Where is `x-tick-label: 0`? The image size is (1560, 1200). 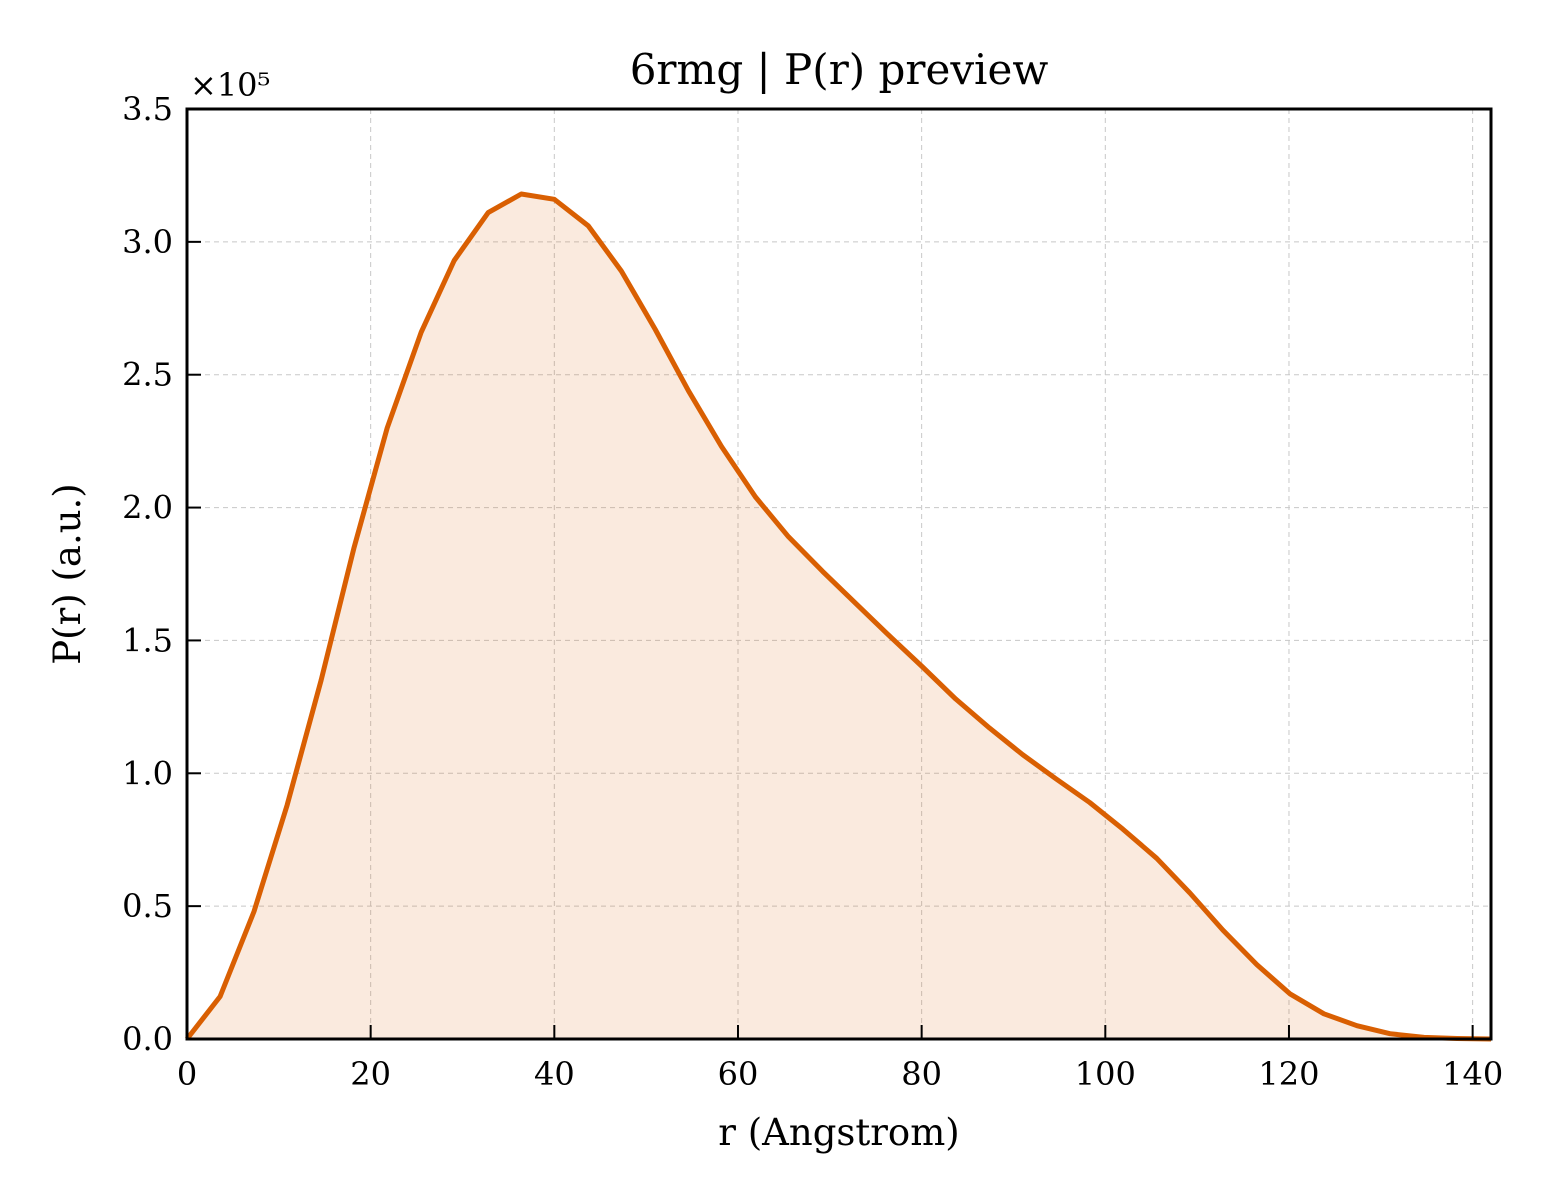 x-tick-label: 0 is located at coordinates (187, 1074).